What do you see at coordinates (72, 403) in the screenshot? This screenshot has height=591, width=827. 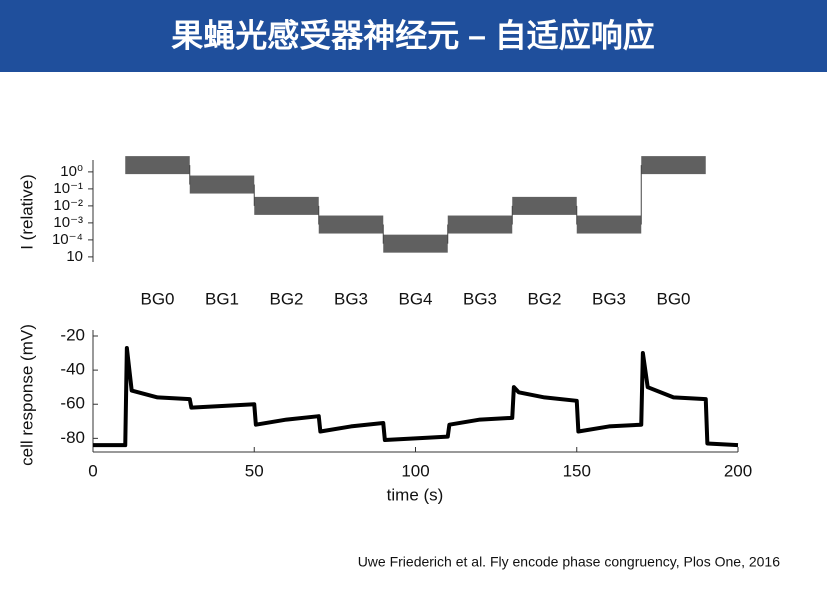 I see `y-tick-label: -60` at bounding box center [72, 403].